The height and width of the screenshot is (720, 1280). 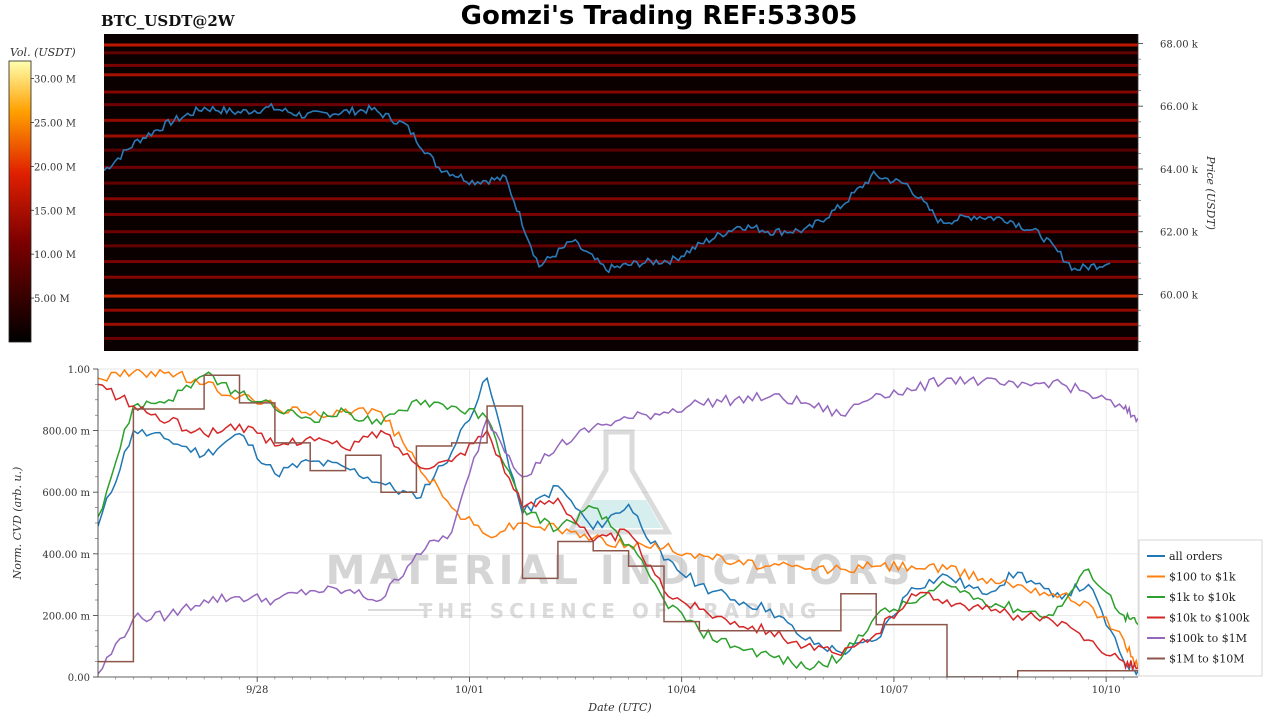 What do you see at coordinates (66, 493) in the screenshot?
I see `cvd-y-tick-label: 600.00 m` at bounding box center [66, 493].